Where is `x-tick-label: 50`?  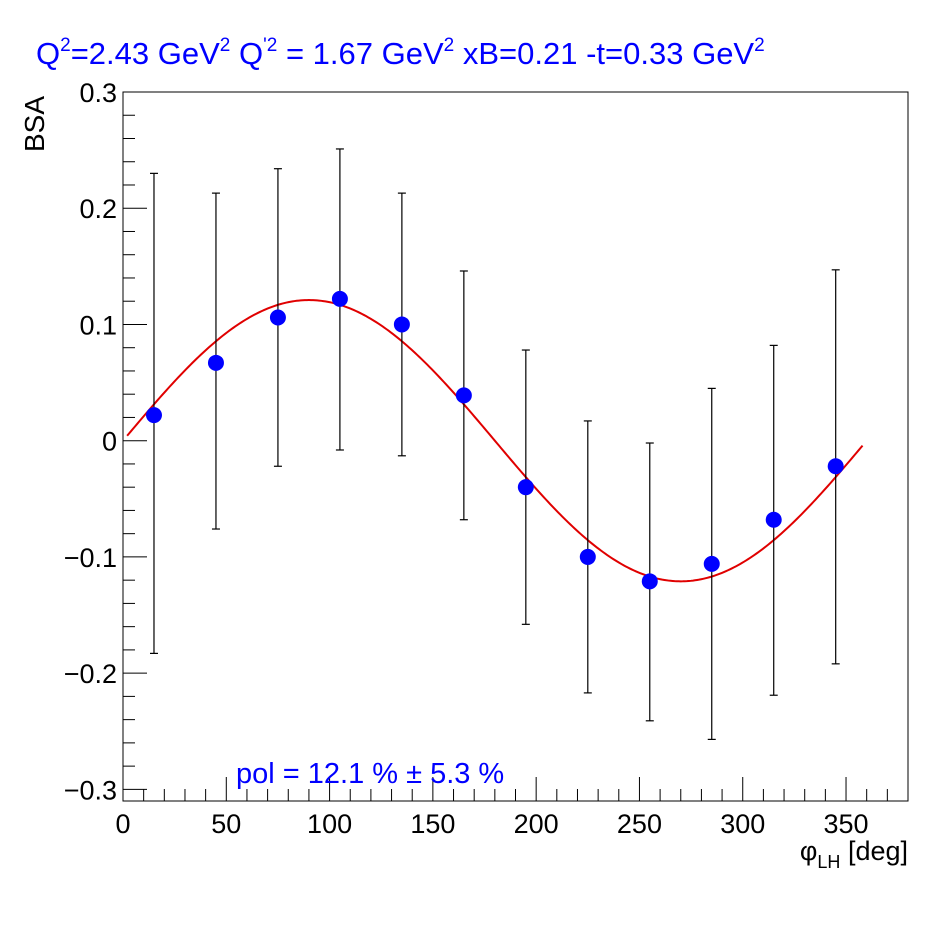 x-tick-label: 50 is located at coordinates (226, 824).